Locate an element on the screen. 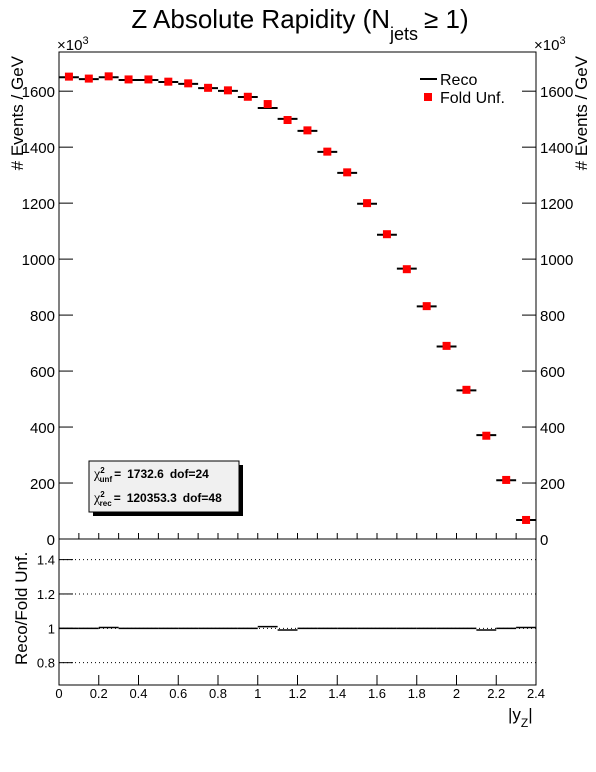 Image resolution: width=596 pixels, height=772 pixels. x-axis-label: |yZ| is located at coordinates (520, 717).